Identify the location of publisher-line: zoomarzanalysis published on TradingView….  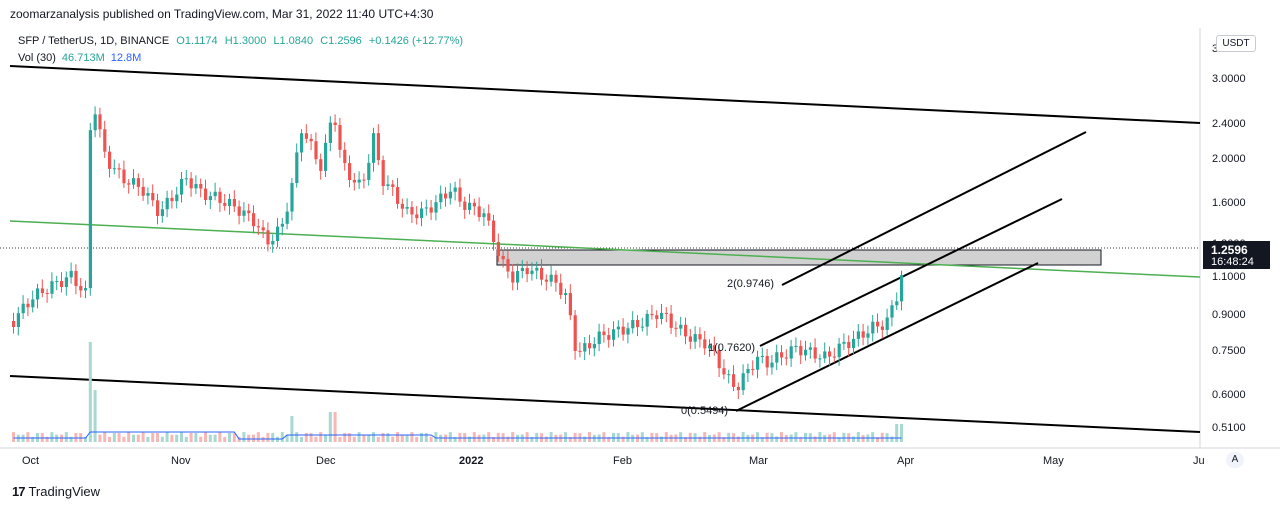
(222, 14).